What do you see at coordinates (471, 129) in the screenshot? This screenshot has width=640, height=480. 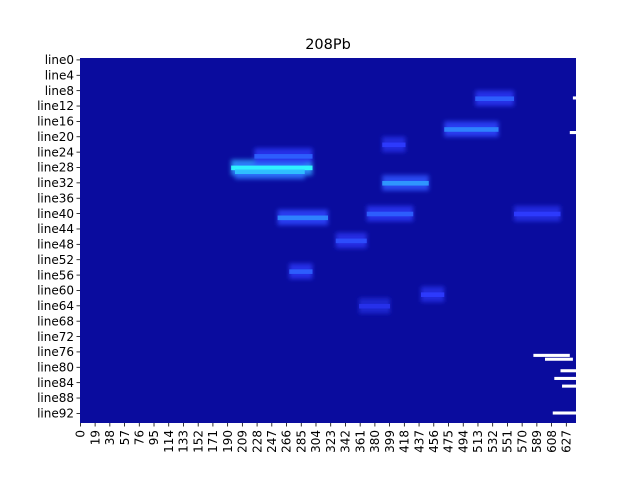 I see `intensity-stripe-line18` at bounding box center [471, 129].